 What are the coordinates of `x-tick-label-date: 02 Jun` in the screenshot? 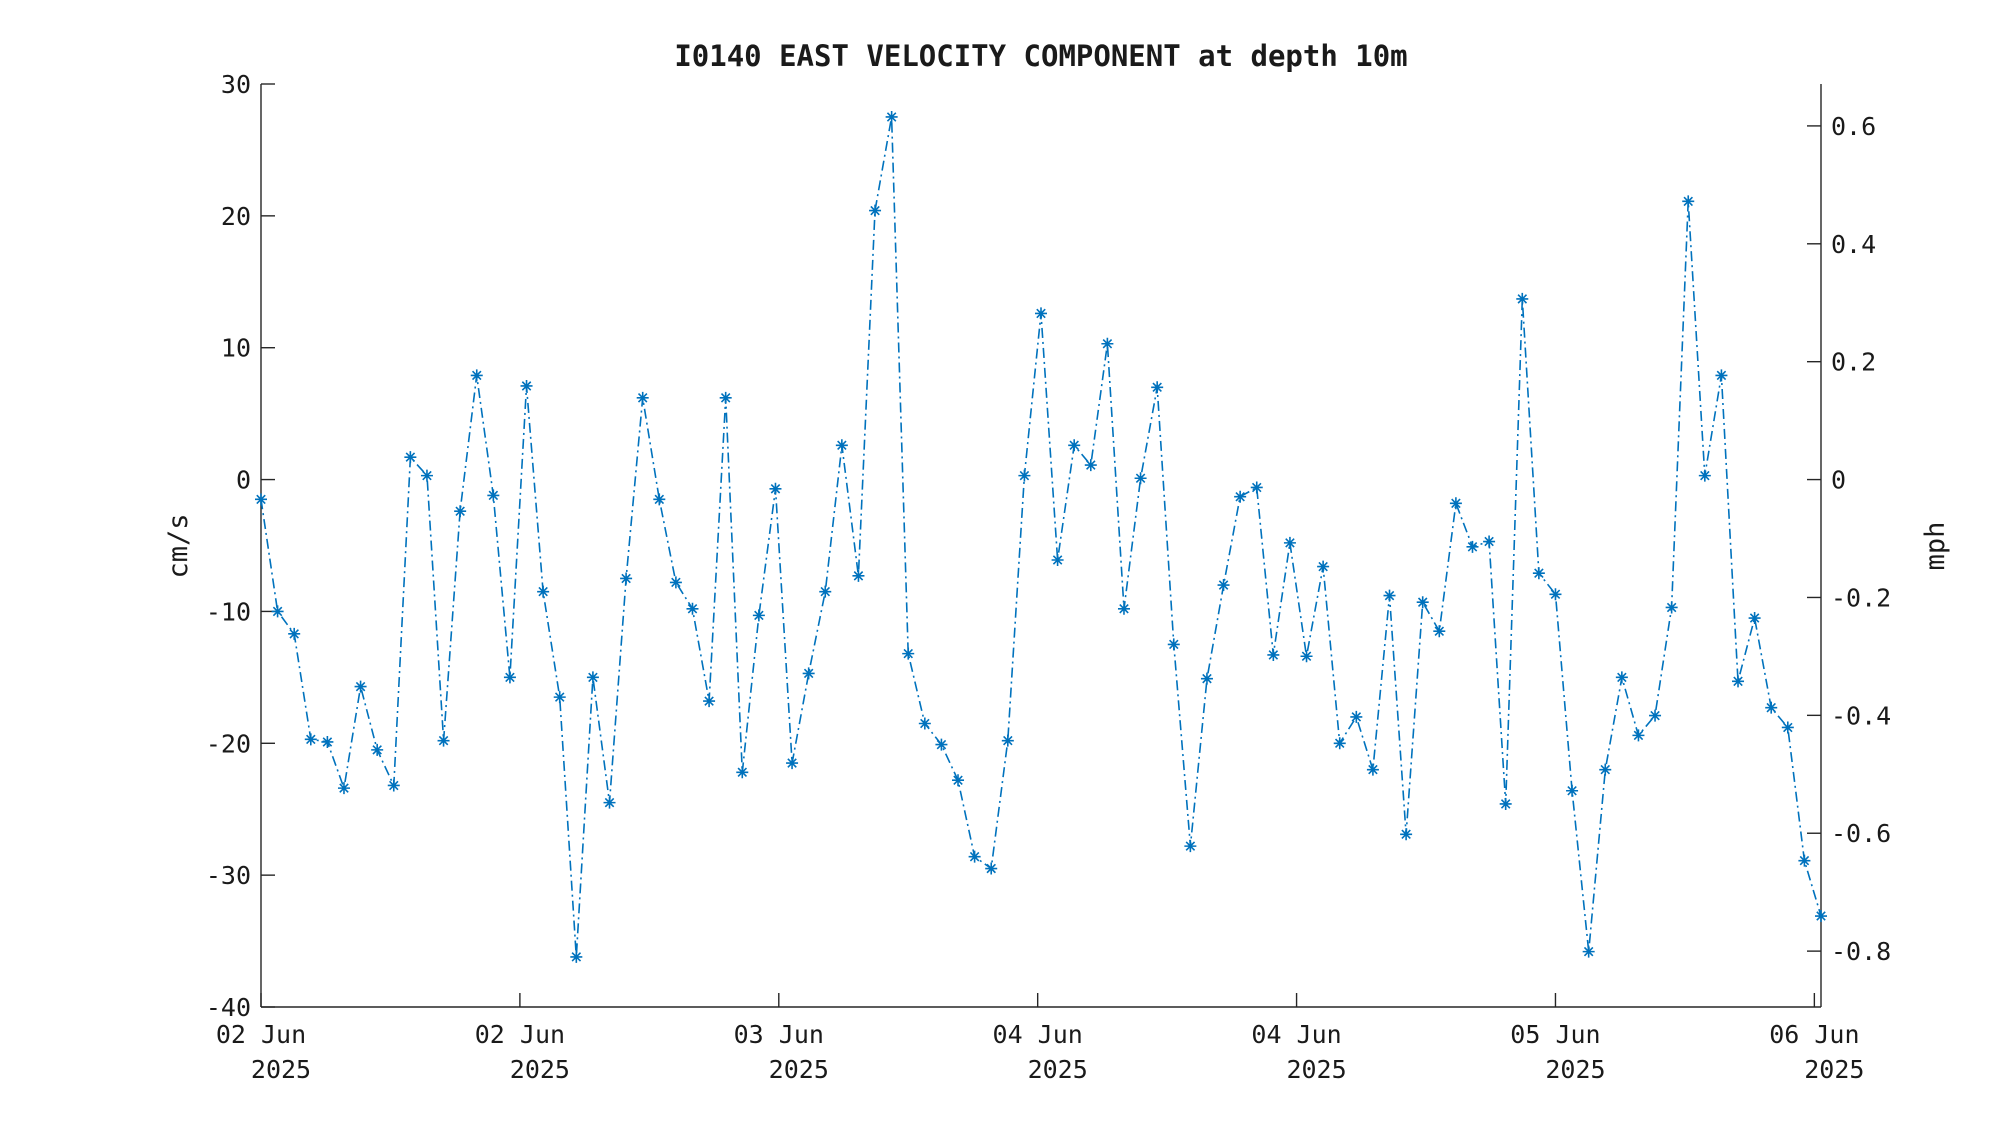 It's located at (520, 1034).